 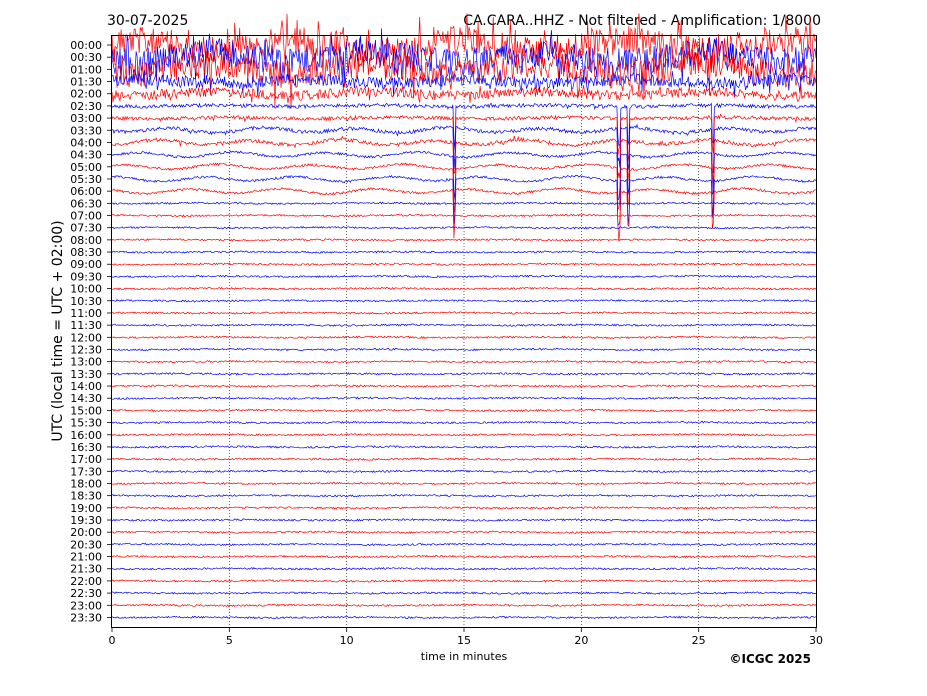 I want to click on row-time-label: 12:00, so click(x=86, y=337).